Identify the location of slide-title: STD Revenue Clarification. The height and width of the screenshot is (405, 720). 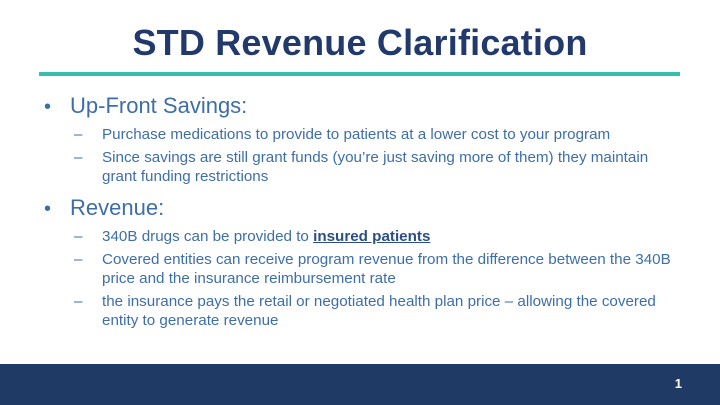
(360, 42).